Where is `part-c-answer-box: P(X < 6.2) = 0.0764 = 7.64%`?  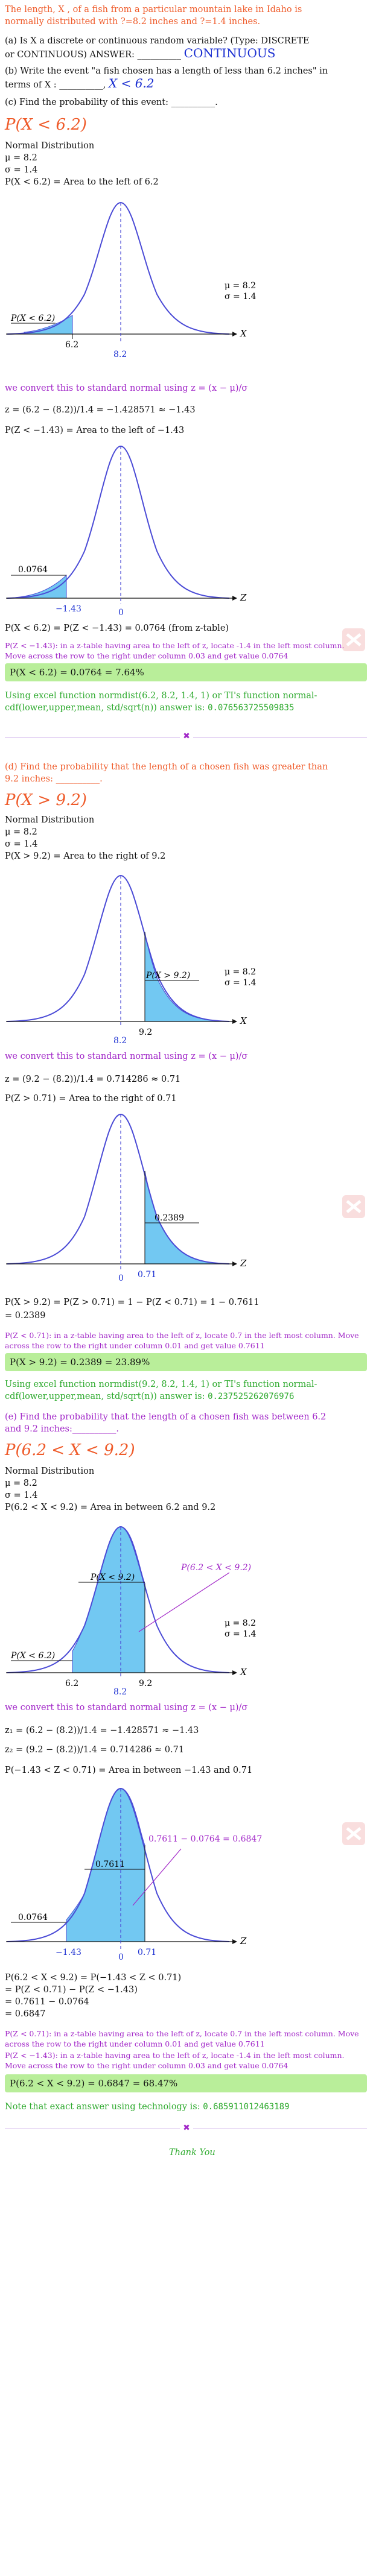 part-c-answer-box: P(X < 6.2) = 0.0764 = 7.64% is located at coordinates (186, 672).